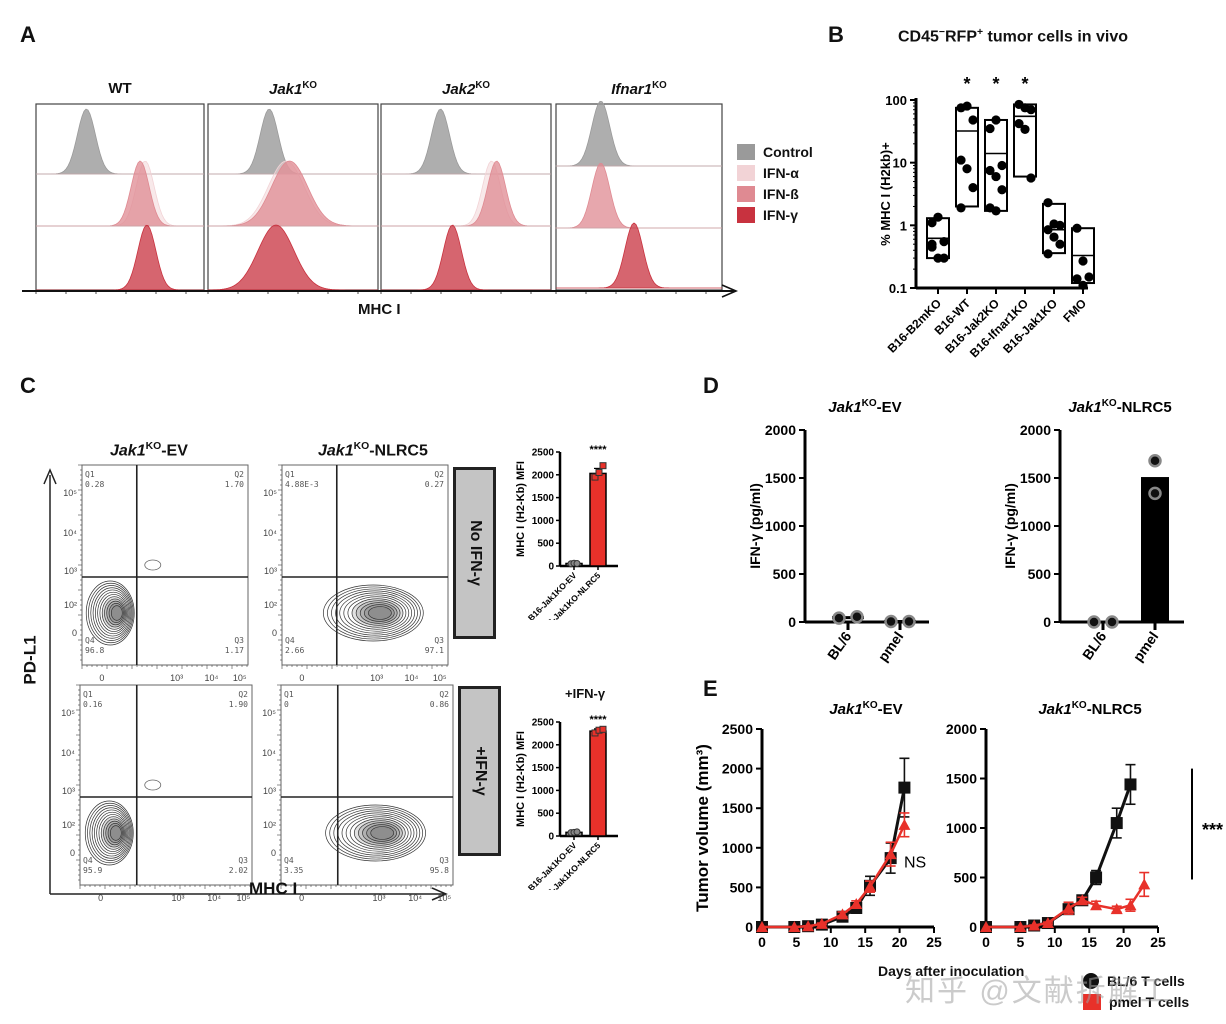 The width and height of the screenshot is (1226, 1024). Describe the element at coordinates (239, 474) in the screenshot. I see `quadrant-label: Q2` at that location.